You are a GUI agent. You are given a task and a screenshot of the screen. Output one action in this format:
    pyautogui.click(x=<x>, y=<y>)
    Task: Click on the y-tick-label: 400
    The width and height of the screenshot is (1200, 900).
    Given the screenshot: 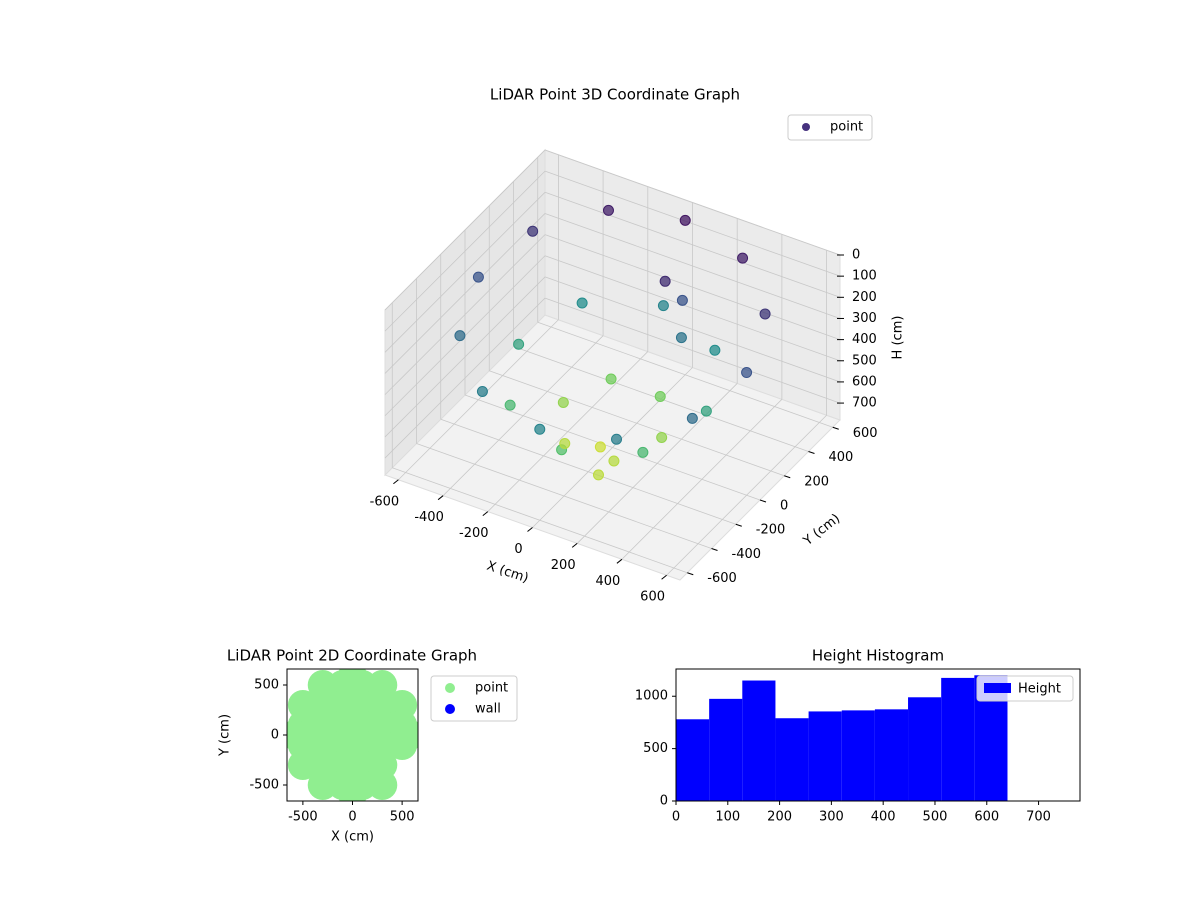 What is the action you would take?
    pyautogui.click(x=840, y=457)
    